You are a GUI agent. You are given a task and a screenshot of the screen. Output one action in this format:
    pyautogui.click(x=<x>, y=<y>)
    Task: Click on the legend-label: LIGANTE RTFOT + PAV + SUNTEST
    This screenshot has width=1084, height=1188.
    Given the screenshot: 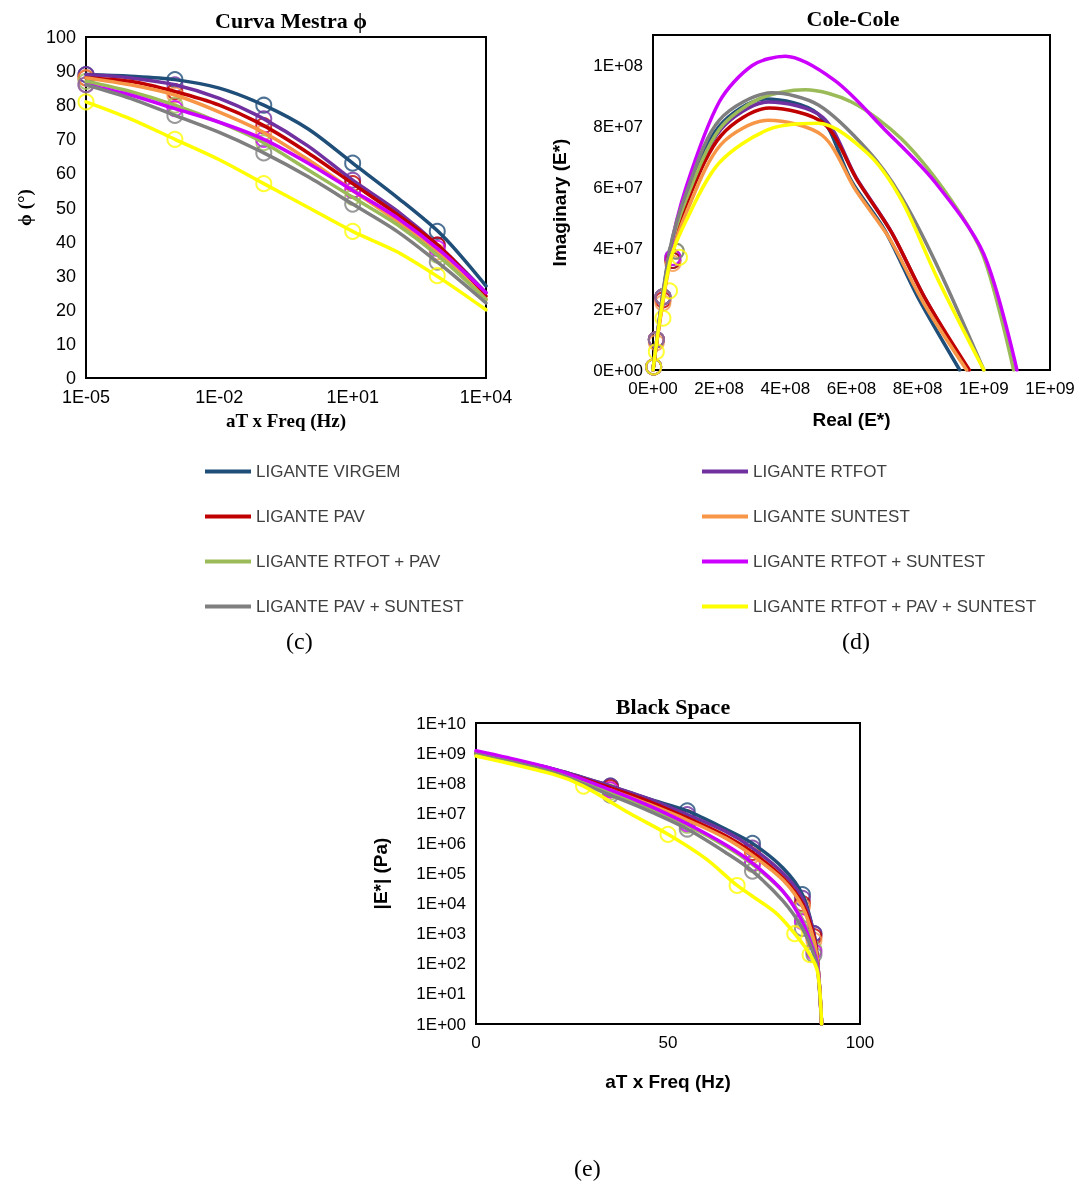 What is the action you would take?
    pyautogui.click(x=895, y=606)
    